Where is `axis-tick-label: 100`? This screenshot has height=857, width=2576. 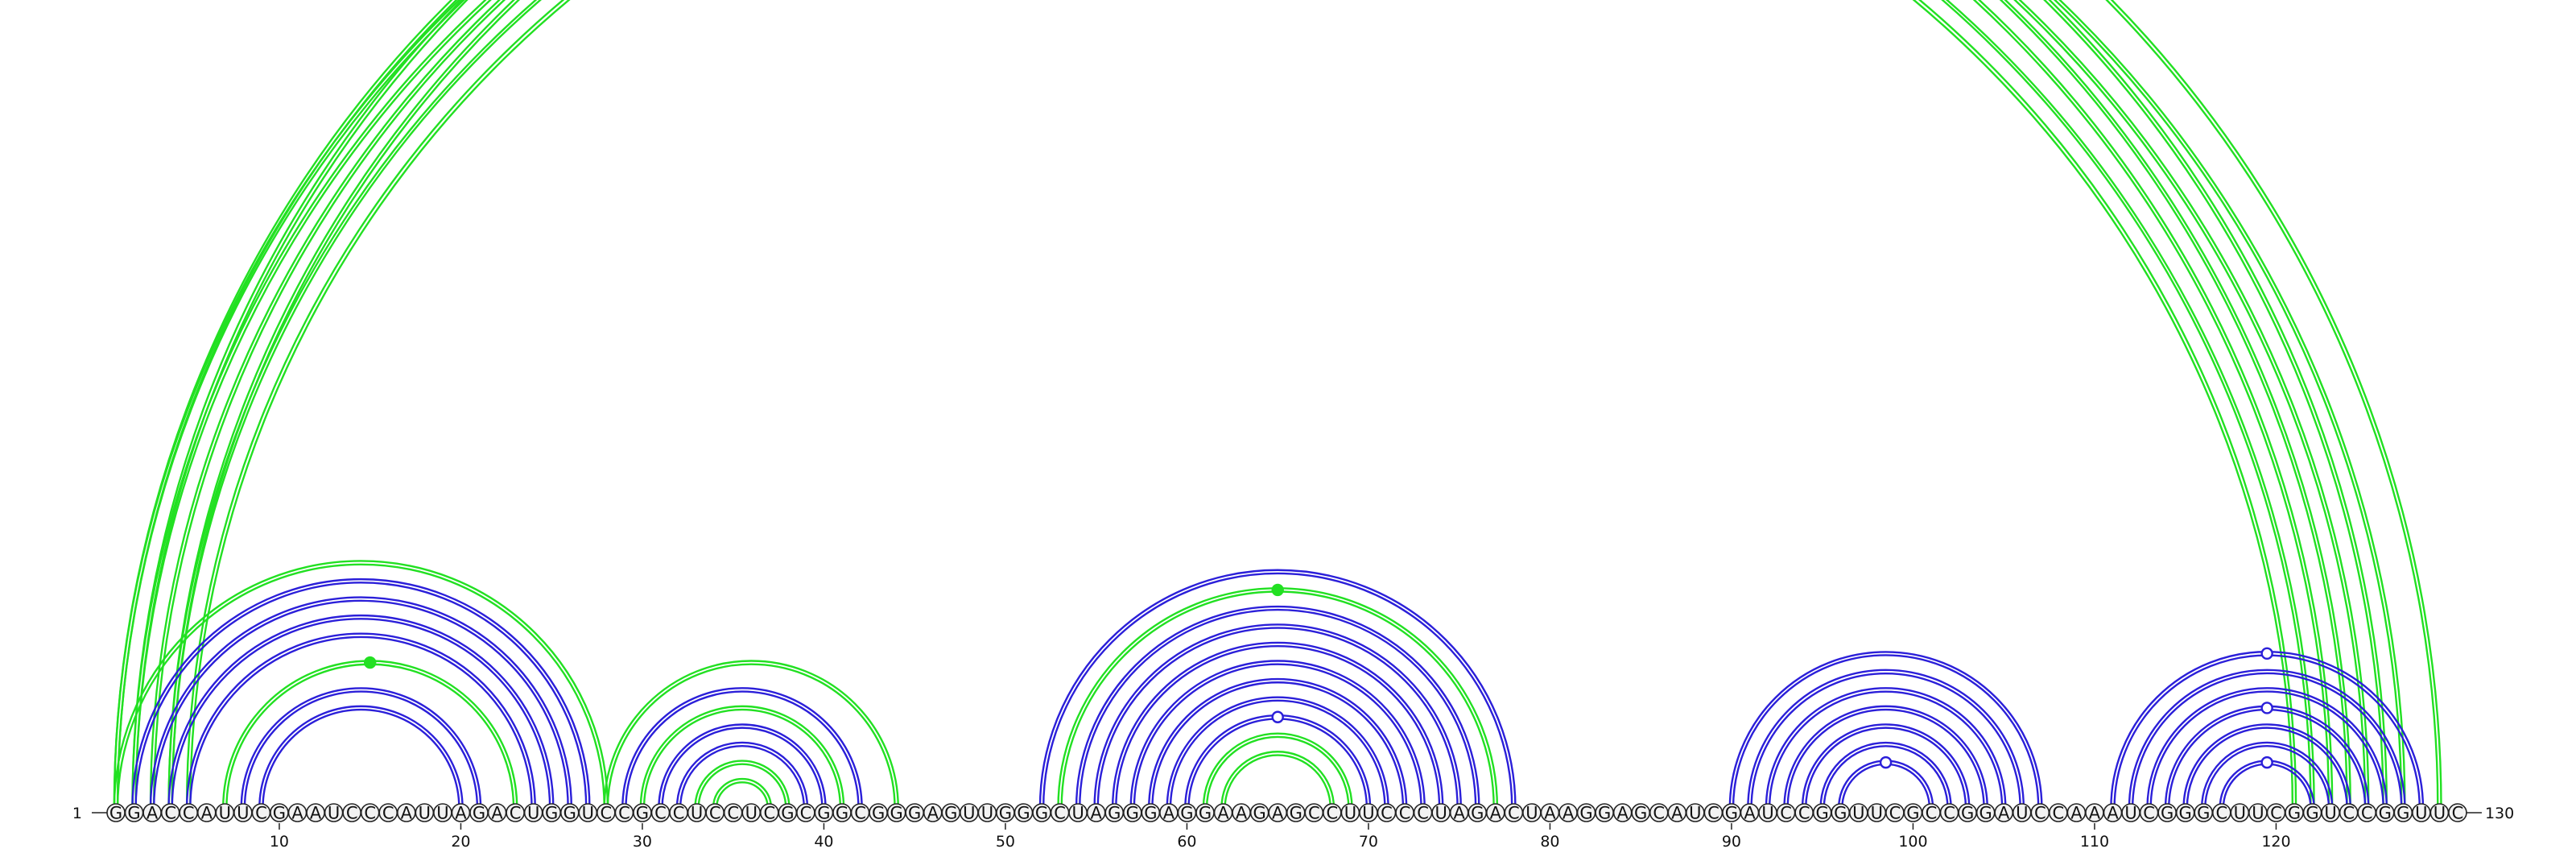 axis-tick-label: 100 is located at coordinates (1912, 842).